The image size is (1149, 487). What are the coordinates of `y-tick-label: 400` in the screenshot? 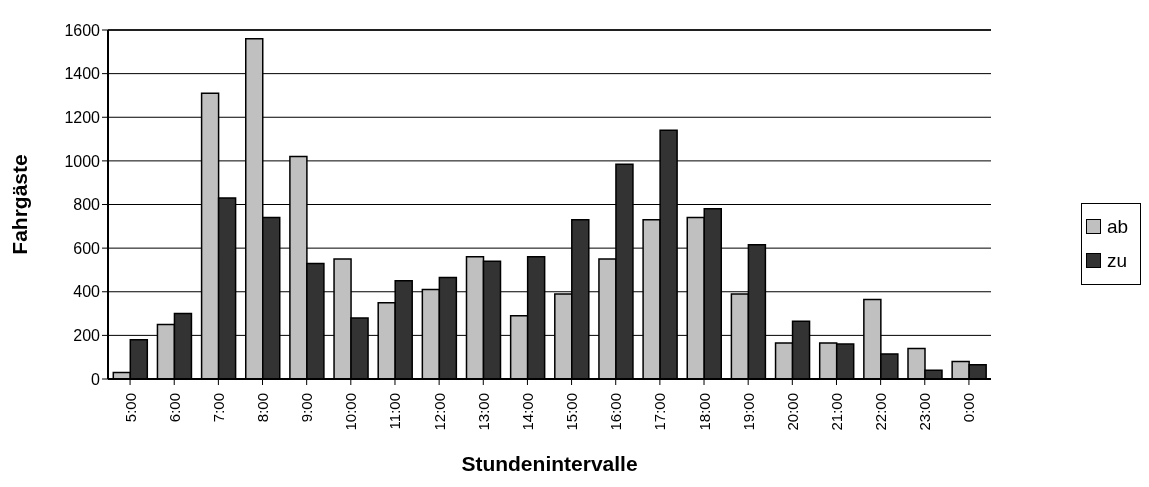 It's located at (87, 292).